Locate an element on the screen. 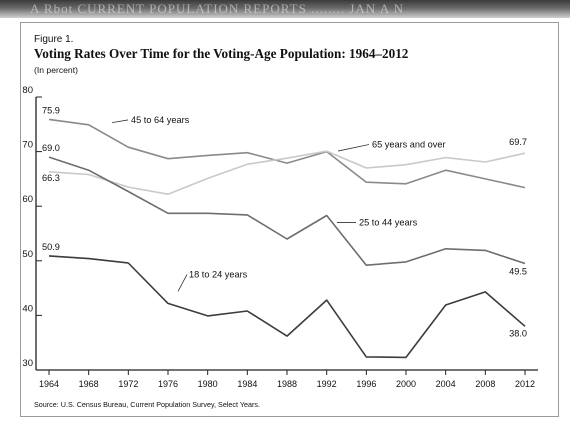  x-tick-label: 1984 is located at coordinates (247, 384).